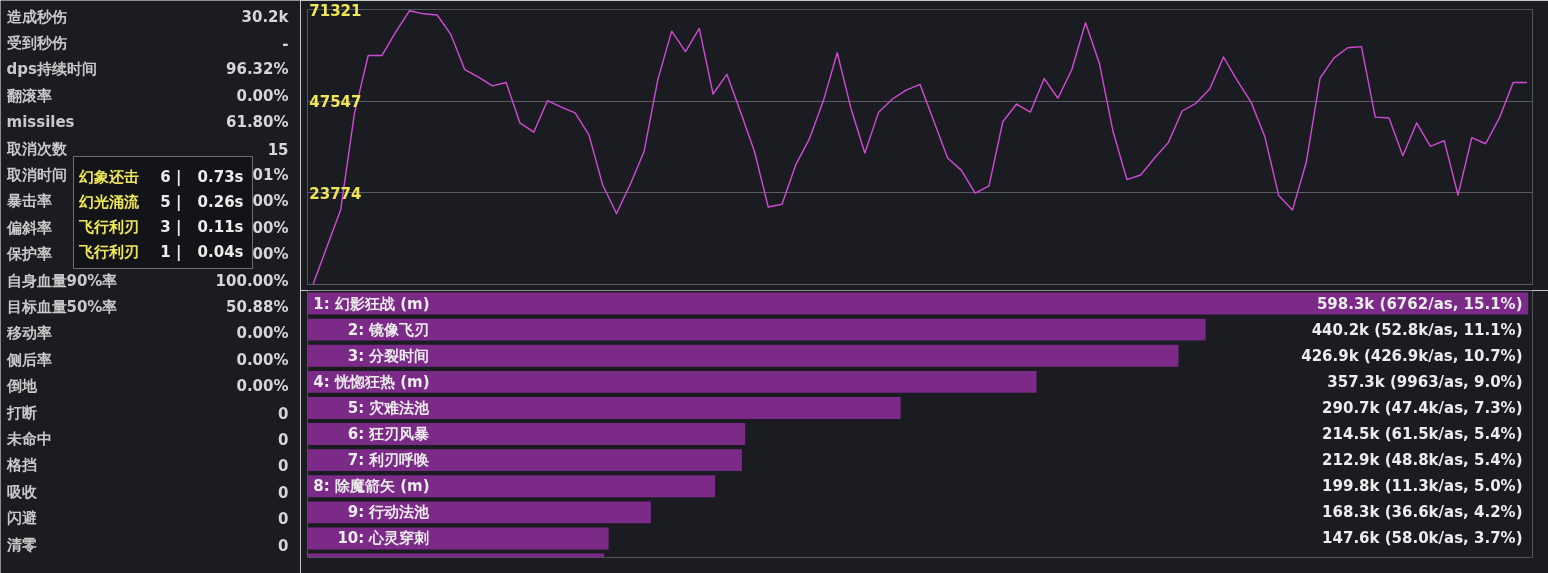 Image resolution: width=1548 pixels, height=573 pixels. I want to click on y-tick-label: 71321, so click(335, 10).